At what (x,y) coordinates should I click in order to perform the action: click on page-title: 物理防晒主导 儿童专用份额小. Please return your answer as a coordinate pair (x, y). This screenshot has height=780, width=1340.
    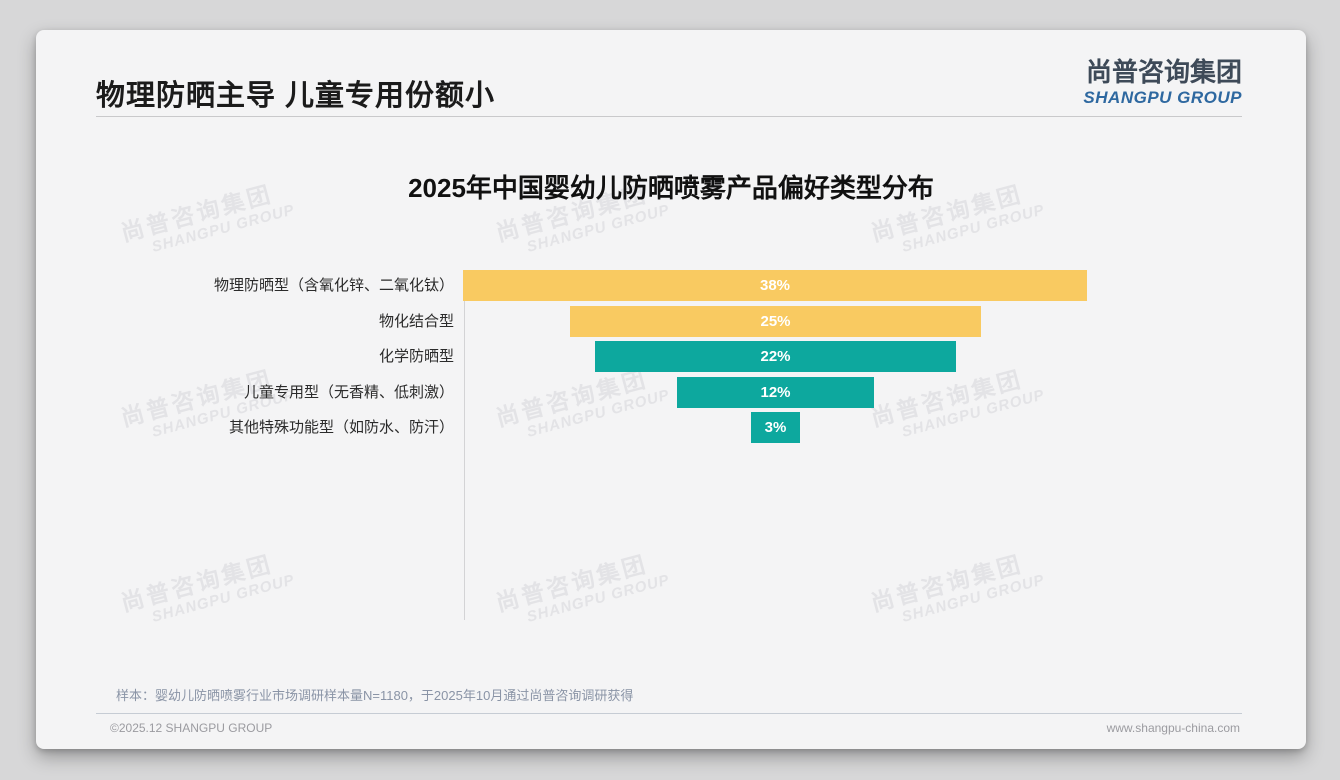
    Looking at the image, I should click on (296, 96).